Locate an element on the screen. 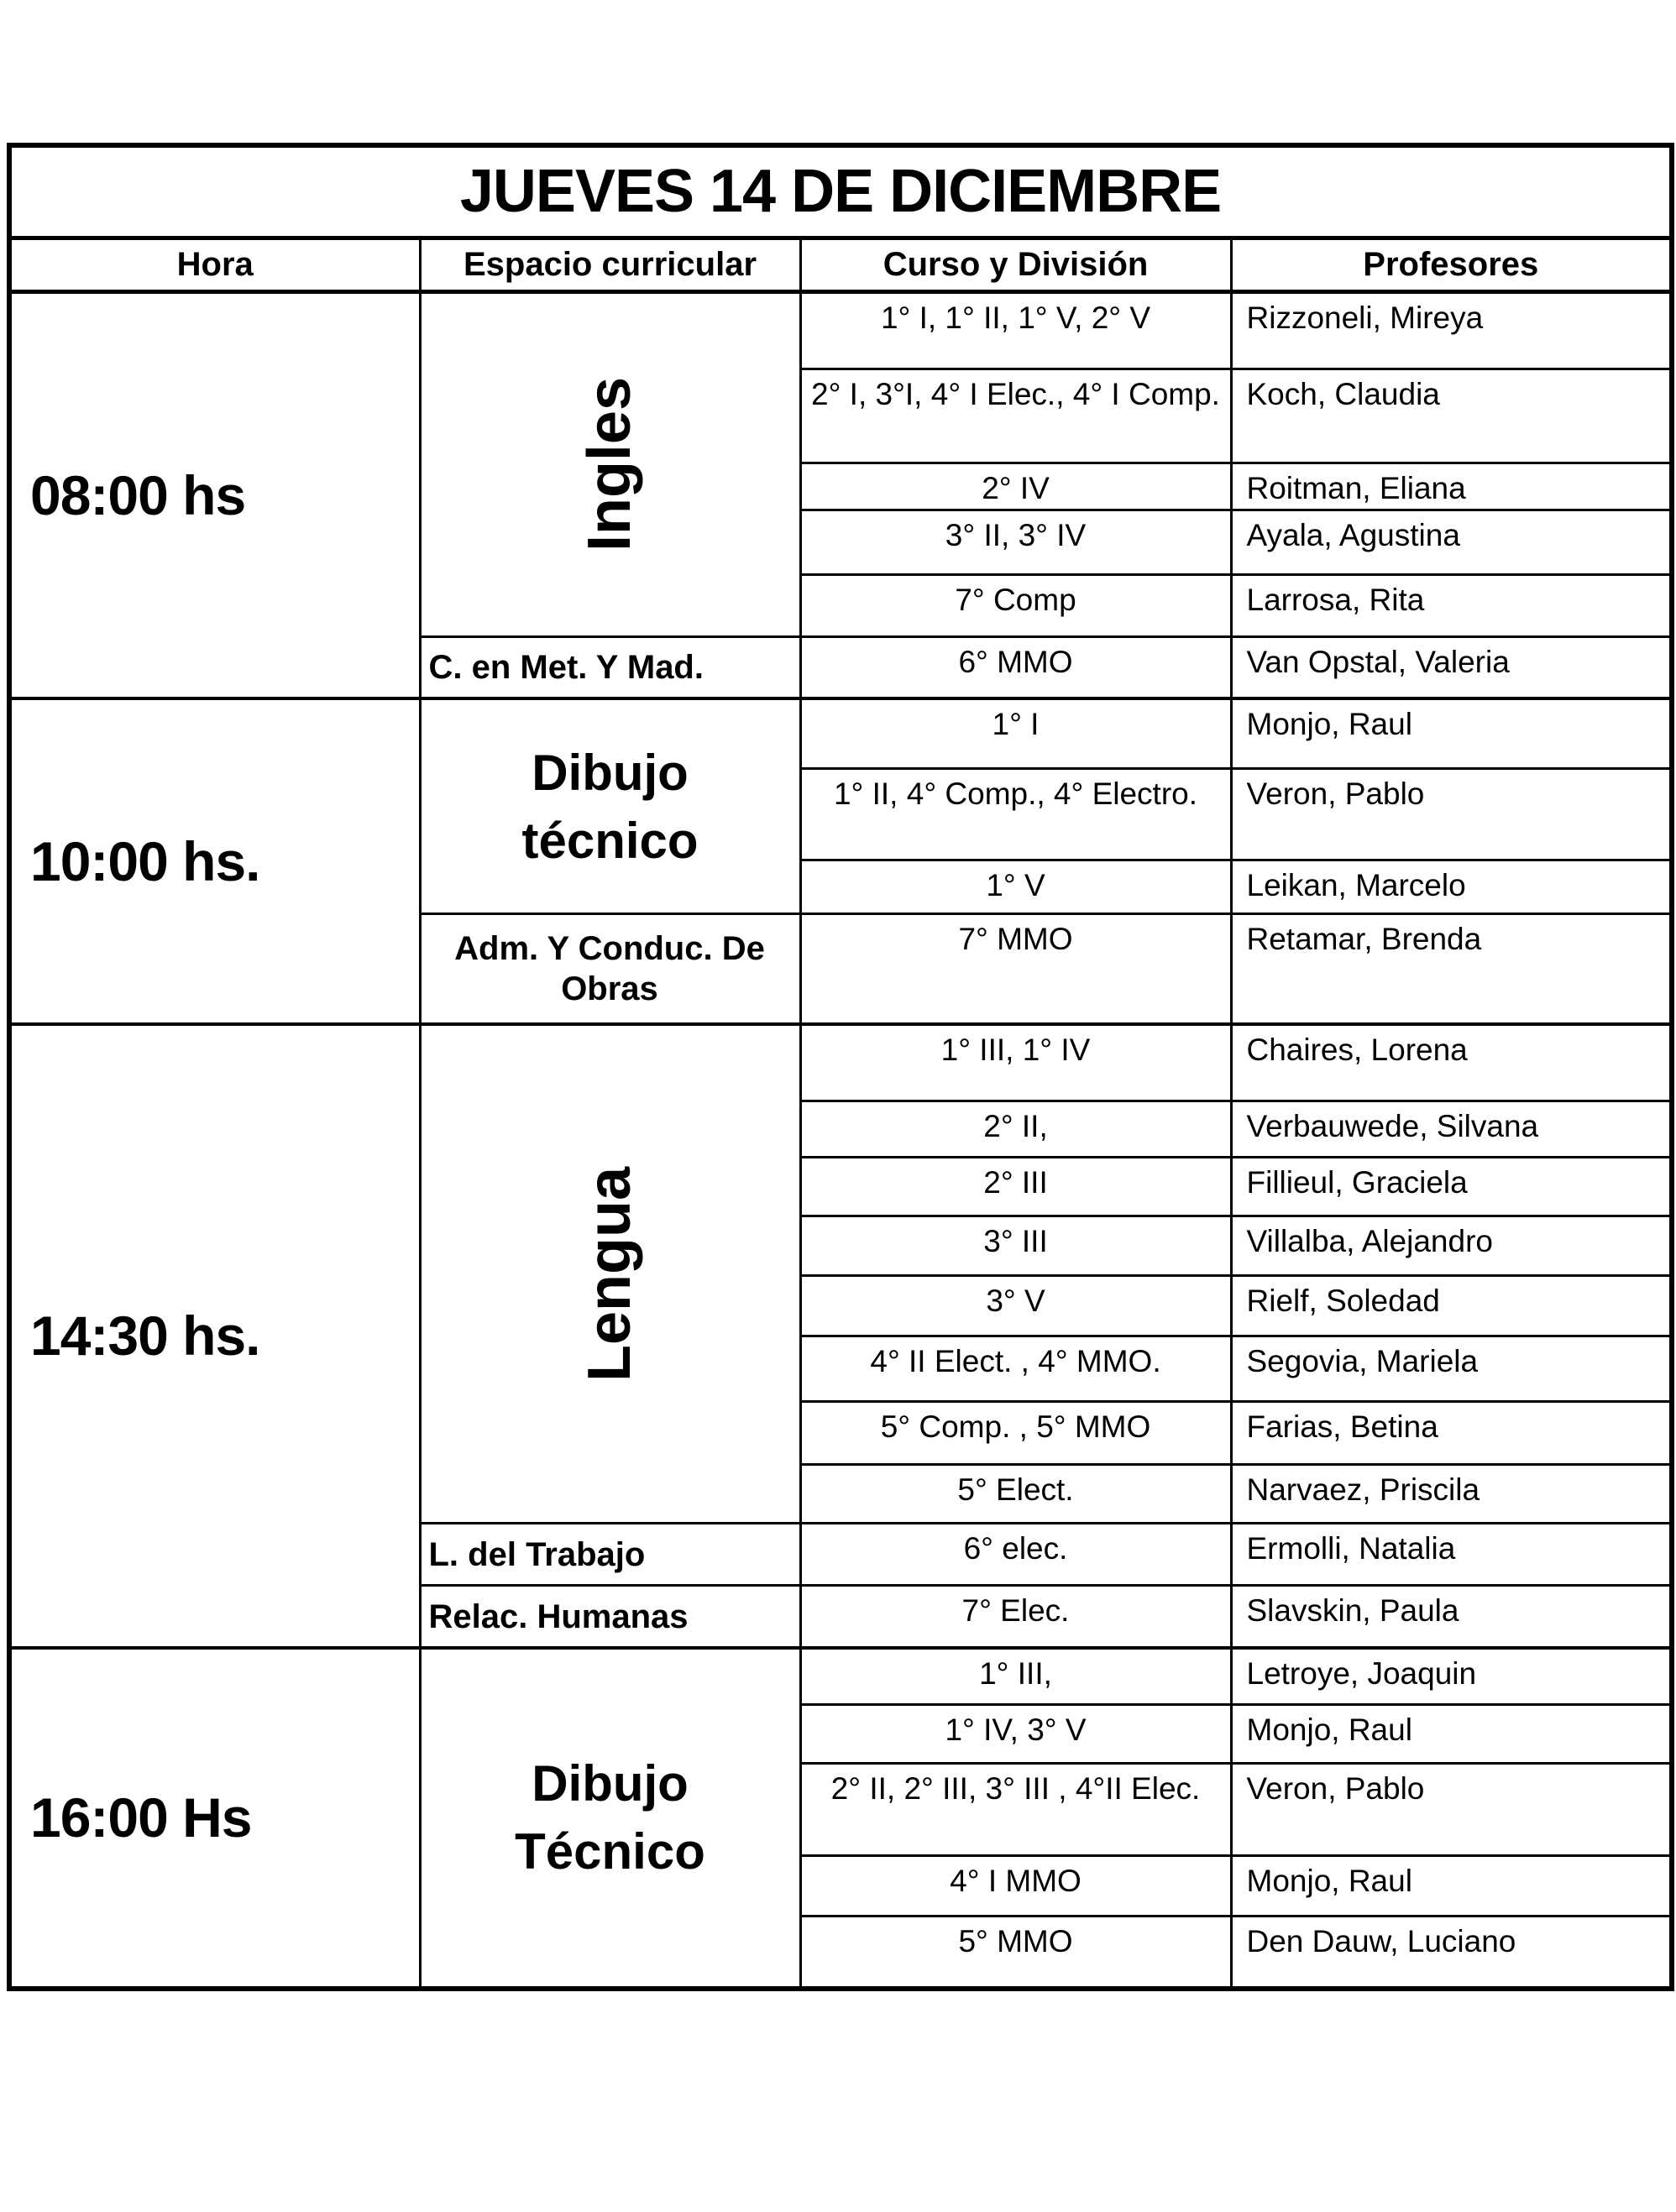 This screenshot has width=1676, height=2212. curso-cell: 5° MMO is located at coordinates (1016, 1952).